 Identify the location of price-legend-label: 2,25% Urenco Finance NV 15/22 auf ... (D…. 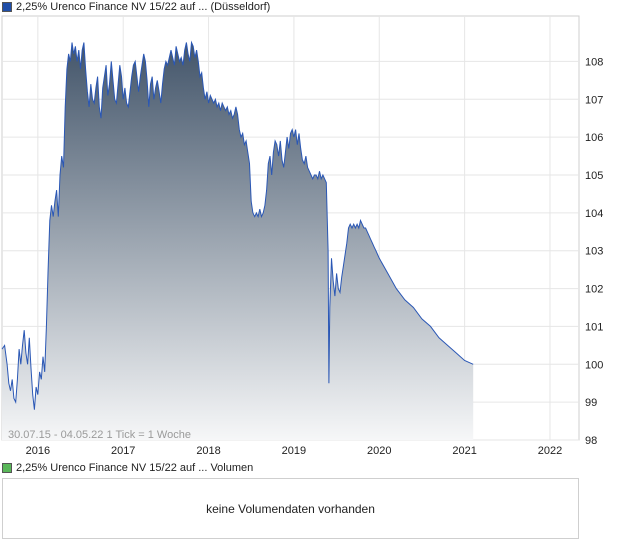
(143, 7).